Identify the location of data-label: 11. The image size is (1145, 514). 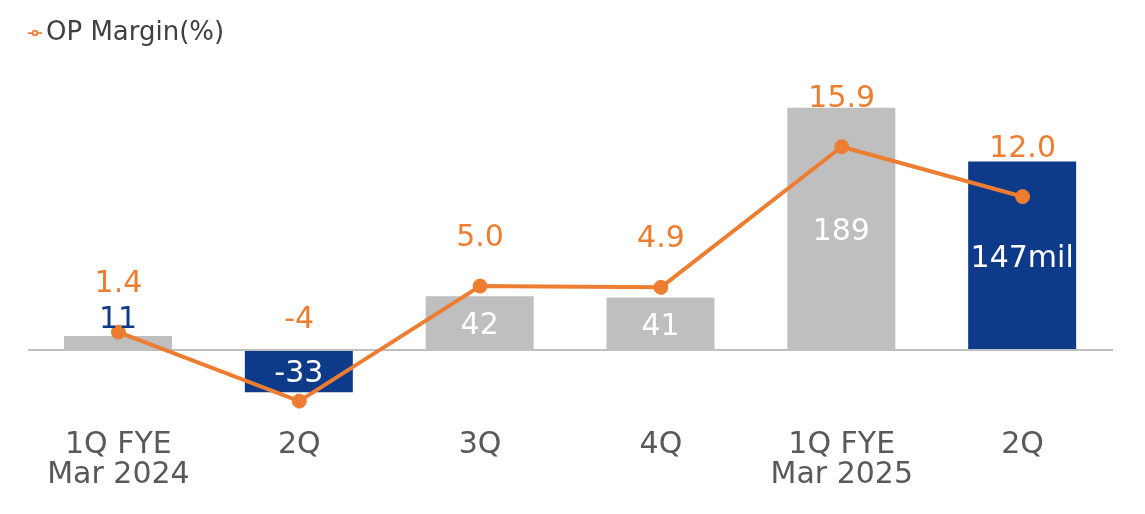
(118, 317).